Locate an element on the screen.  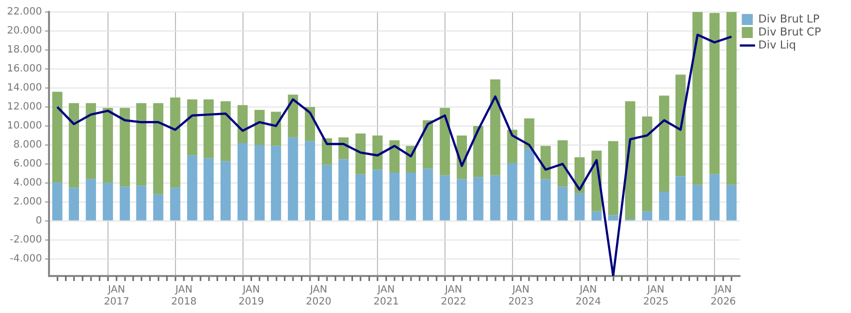
x-tick-label: JAN 2025 is located at coordinates (656, 296).